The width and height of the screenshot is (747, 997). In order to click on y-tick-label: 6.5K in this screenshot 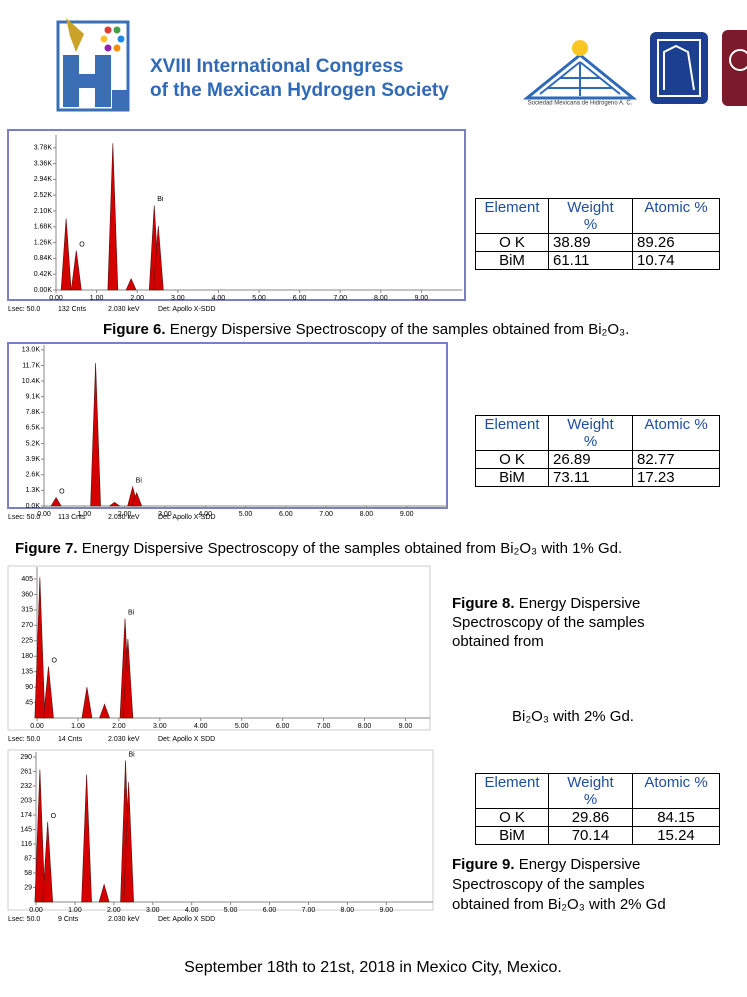, I will do `click(33, 428)`.